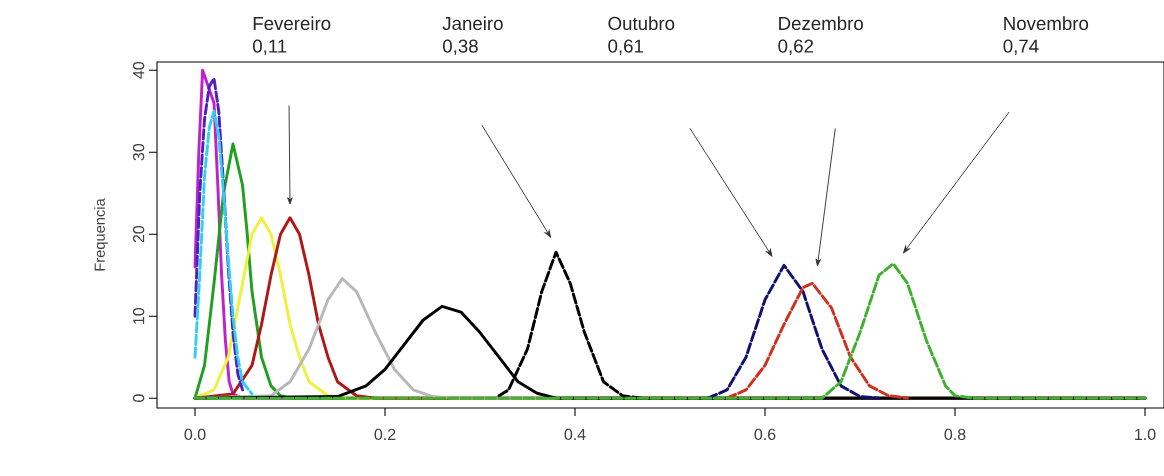 The width and height of the screenshot is (1164, 476). What do you see at coordinates (138, 70) in the screenshot?
I see `y-tick-label: 40` at bounding box center [138, 70].